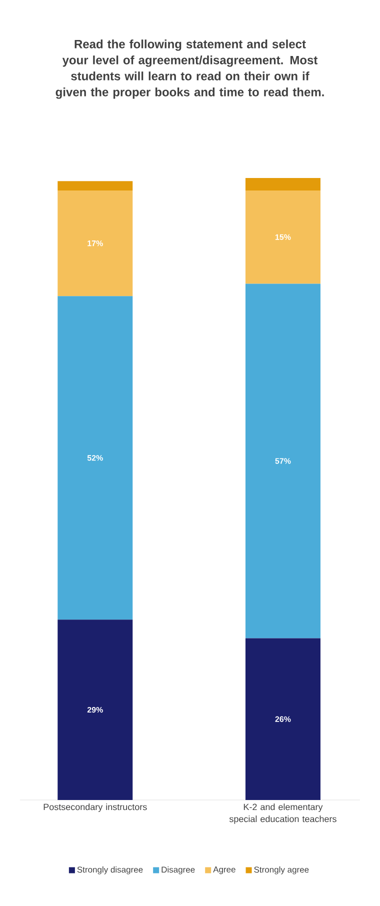  Describe the element at coordinates (95, 808) in the screenshot. I see `x-tick-label: Postsecondary instructors` at that location.